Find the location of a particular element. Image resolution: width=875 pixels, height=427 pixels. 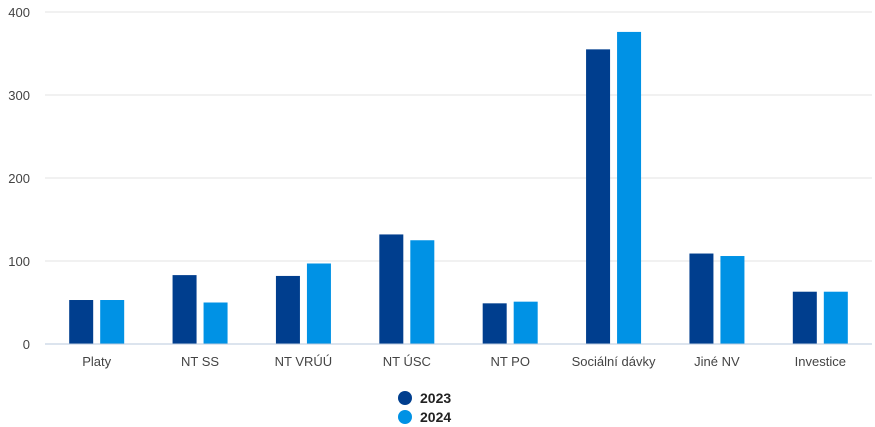

y-tick-label: 100 is located at coordinates (19, 261).